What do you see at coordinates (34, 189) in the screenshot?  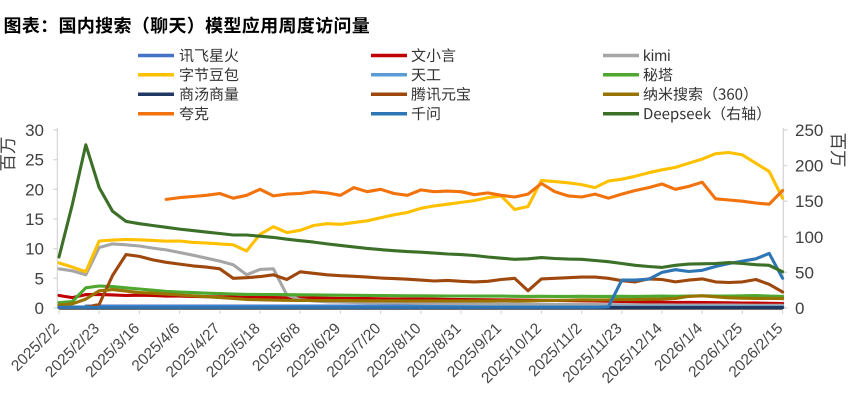 I see `svg-text: 20` at bounding box center [34, 189].